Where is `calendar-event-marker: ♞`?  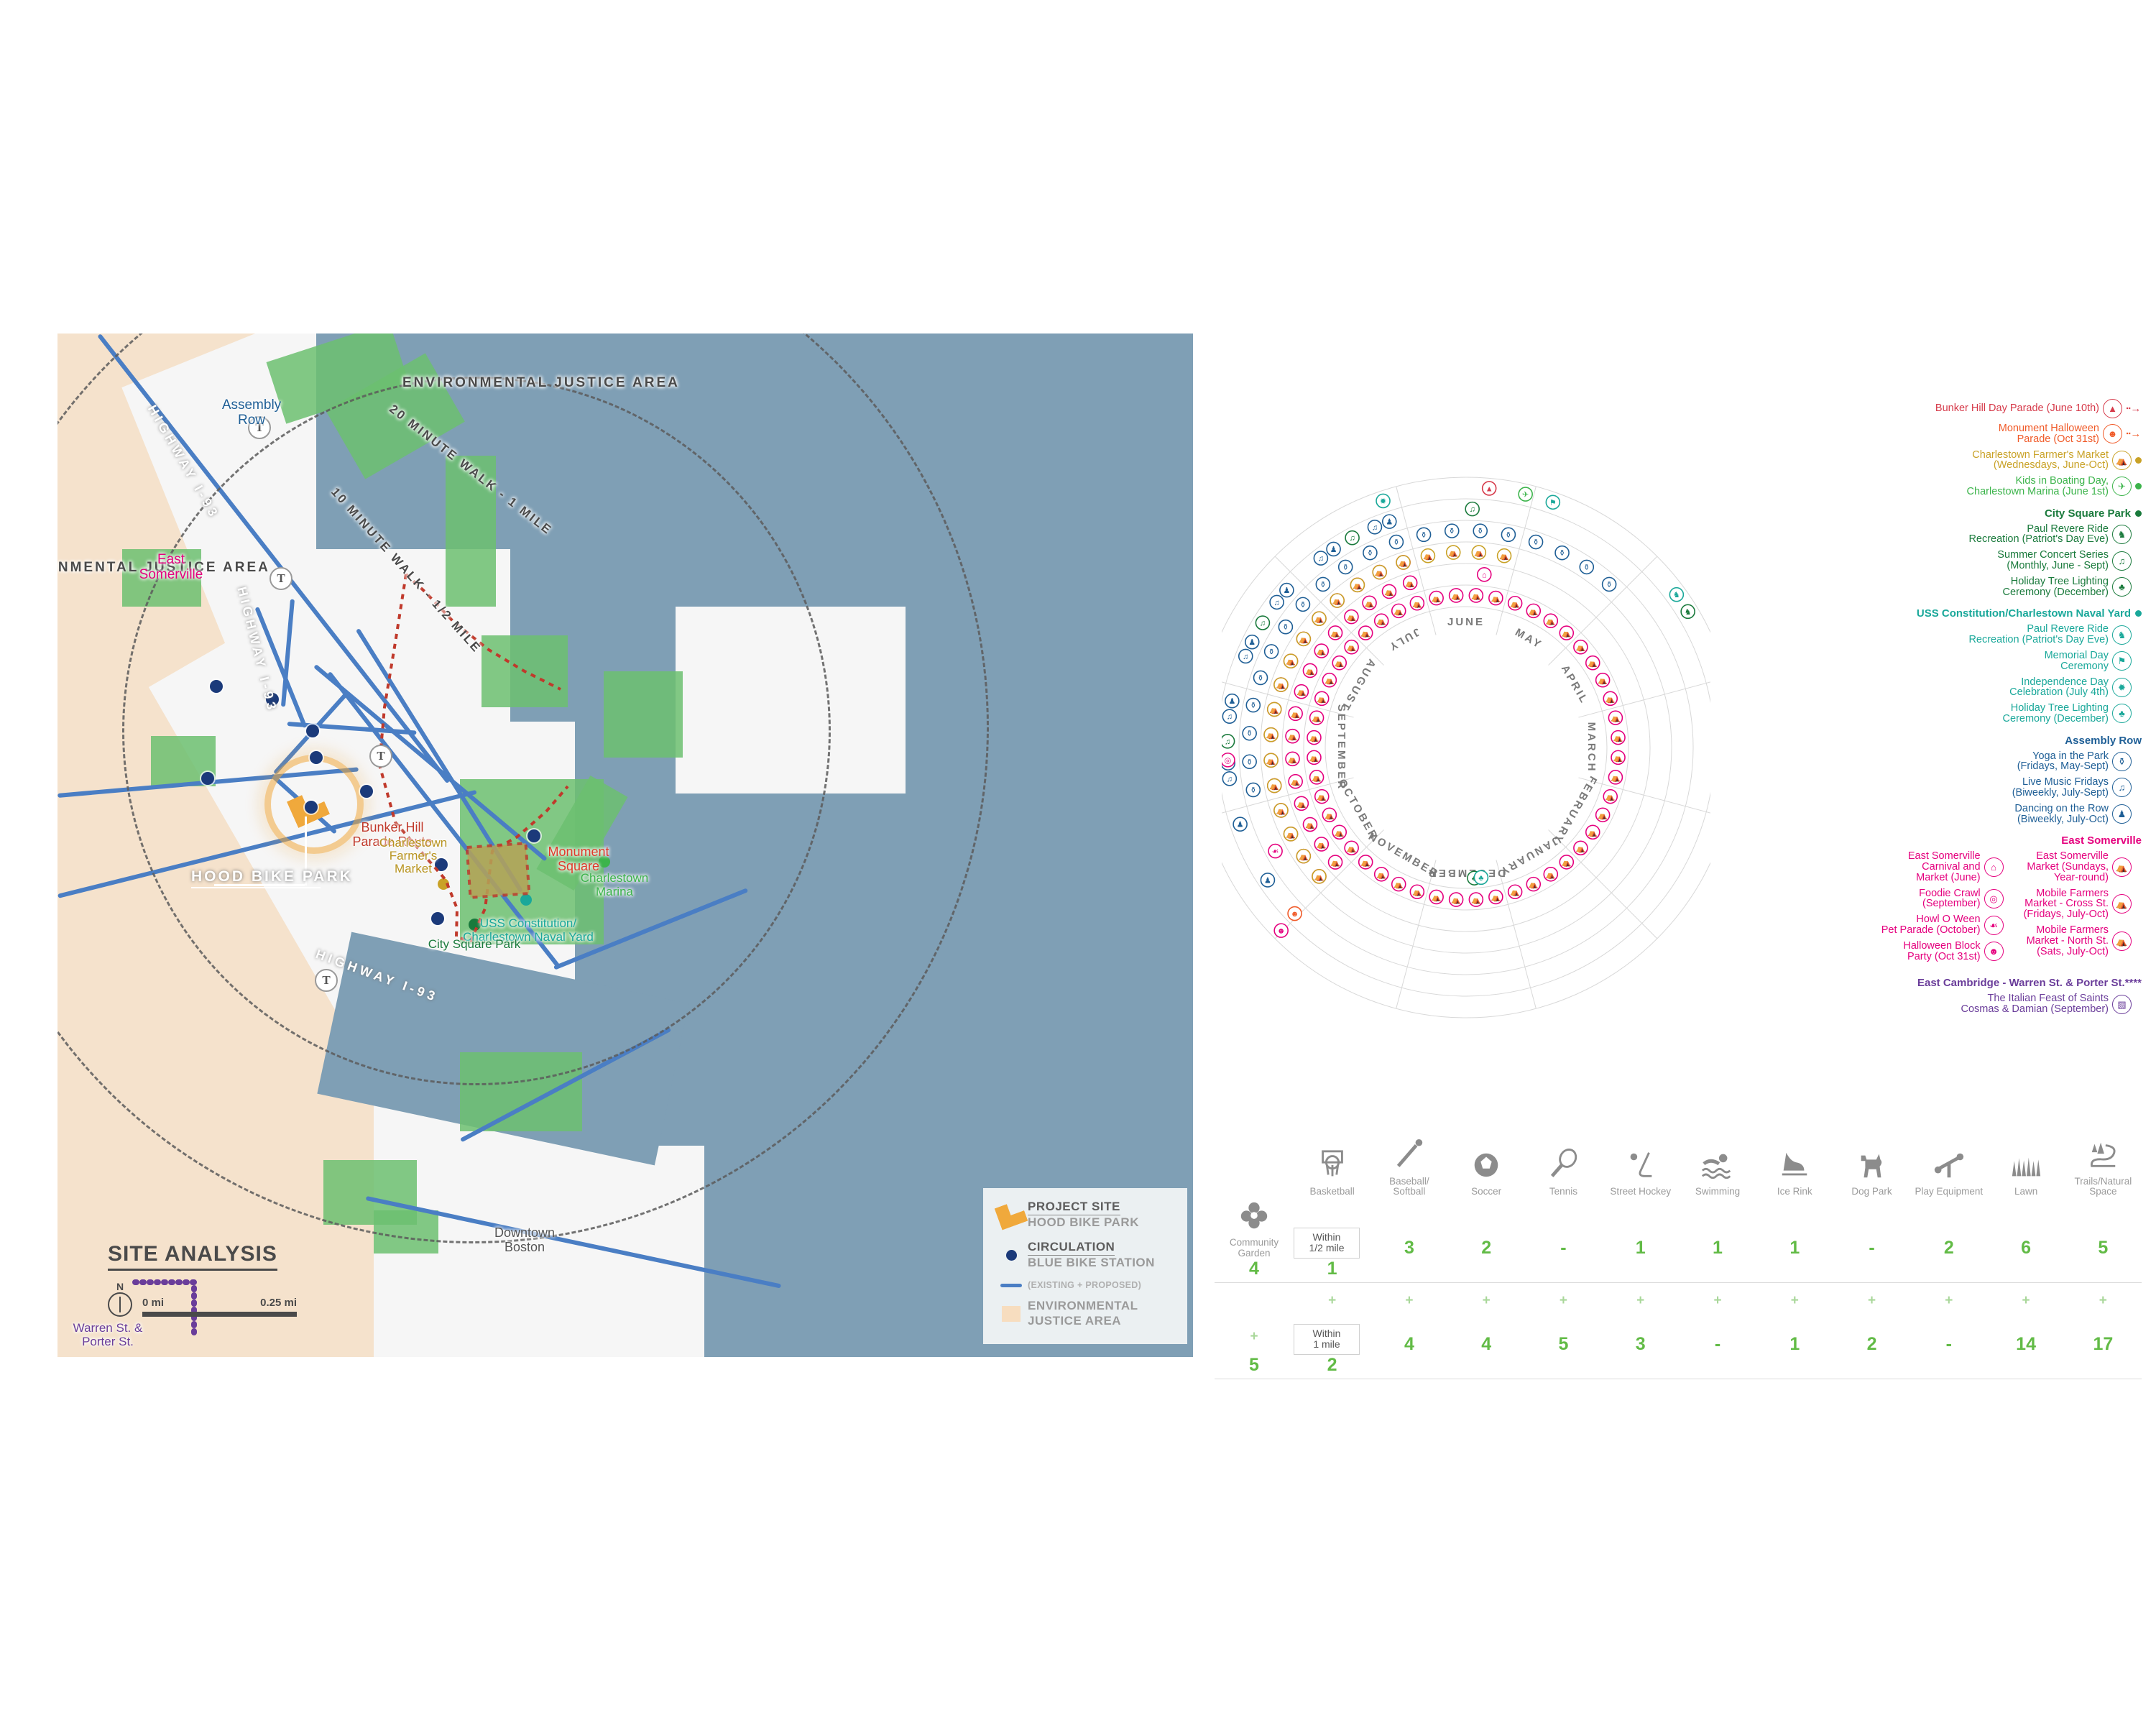
calendar-event-marker: ♞ is located at coordinates (1677, 594).